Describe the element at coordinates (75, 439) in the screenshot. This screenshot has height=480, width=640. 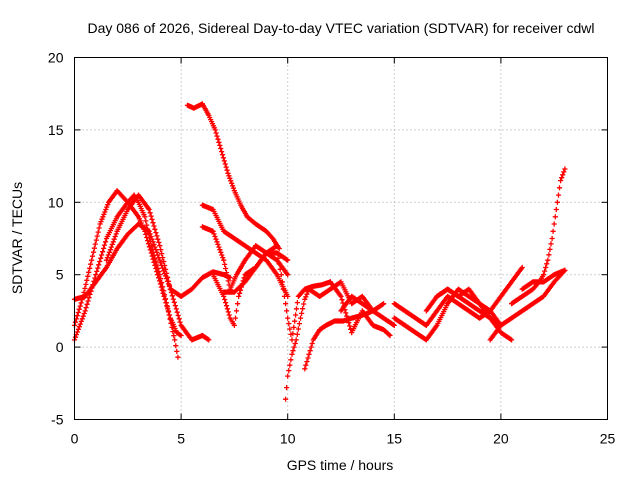
I see `x-tick-label: 0` at that location.